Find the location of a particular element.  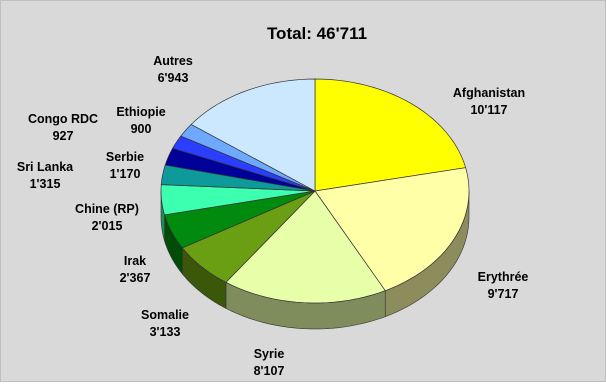

pie-slice-autres is located at coordinates (253, 135).